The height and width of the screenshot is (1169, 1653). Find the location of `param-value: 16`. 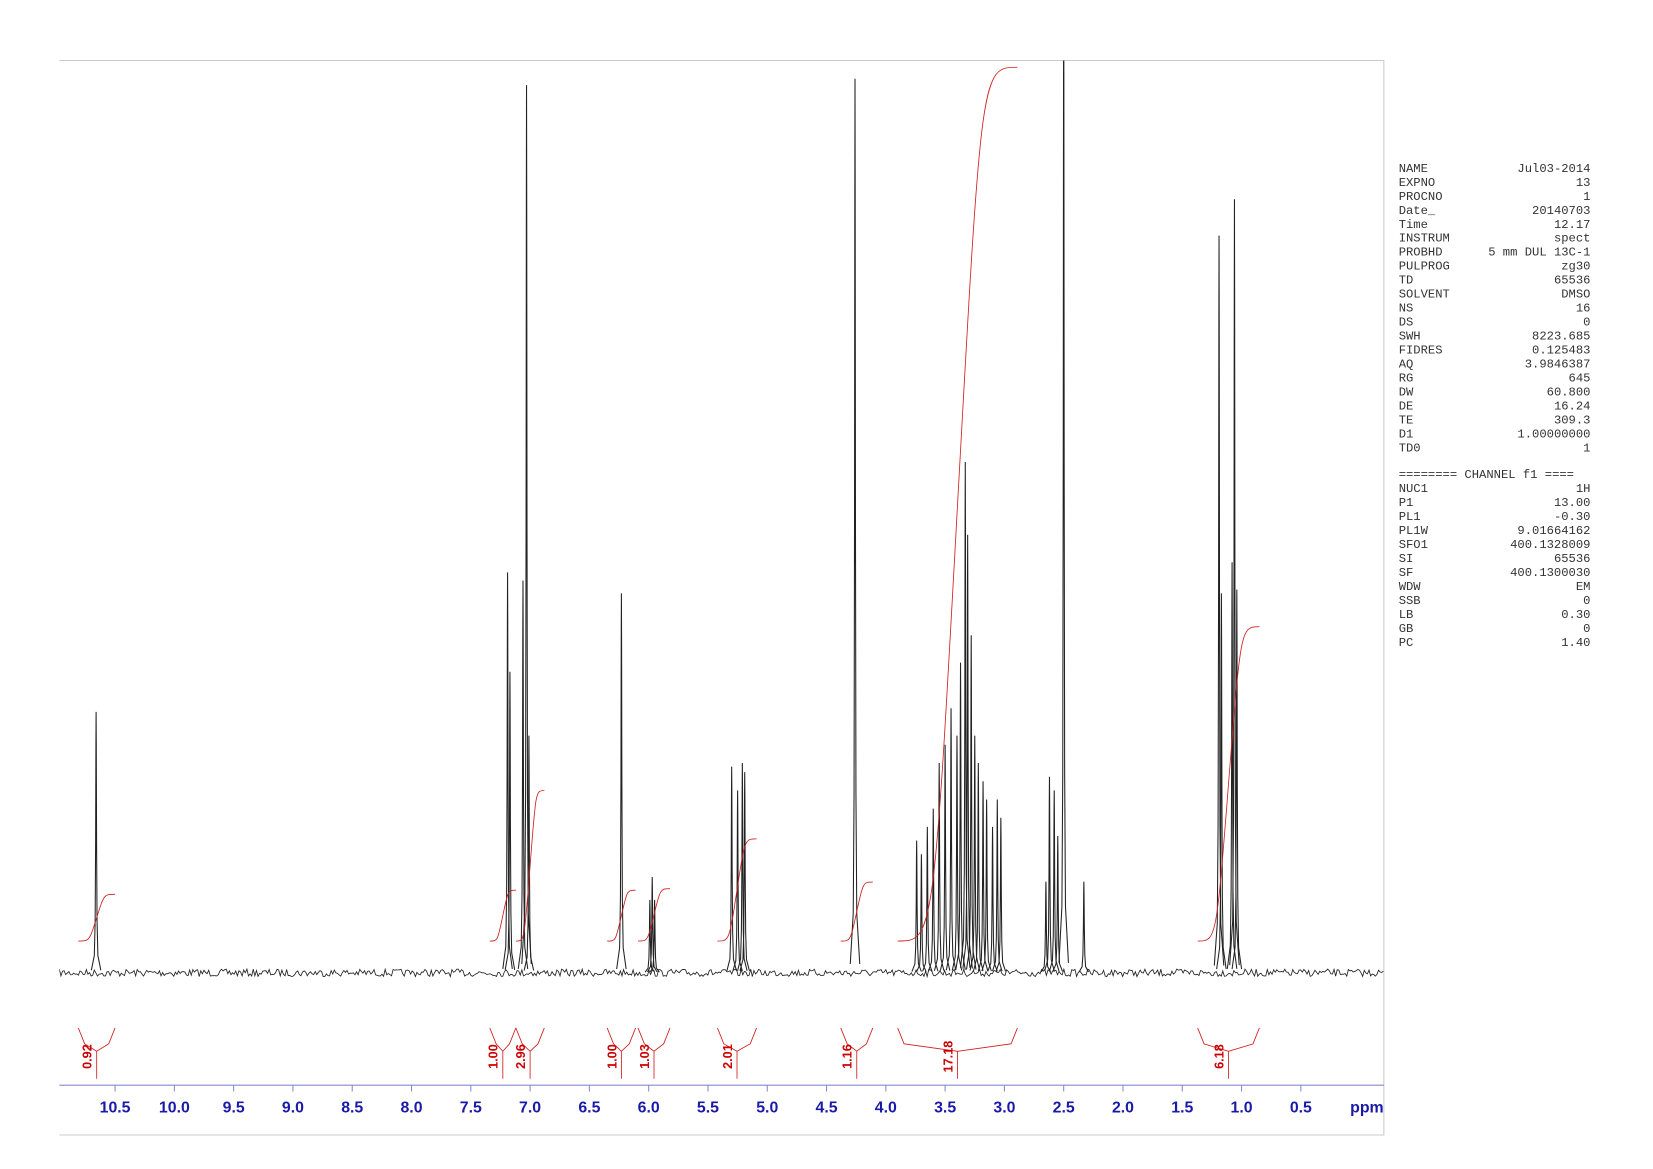

param-value: 16 is located at coordinates (1583, 309).